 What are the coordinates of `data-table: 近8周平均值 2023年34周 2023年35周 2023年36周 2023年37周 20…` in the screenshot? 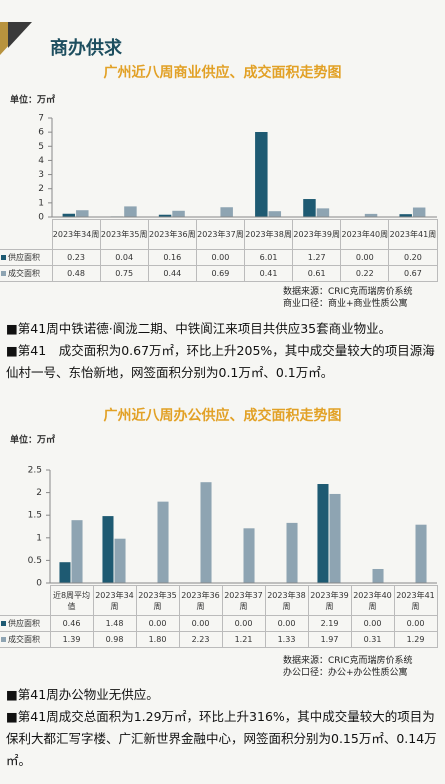 It's located at (219, 616).